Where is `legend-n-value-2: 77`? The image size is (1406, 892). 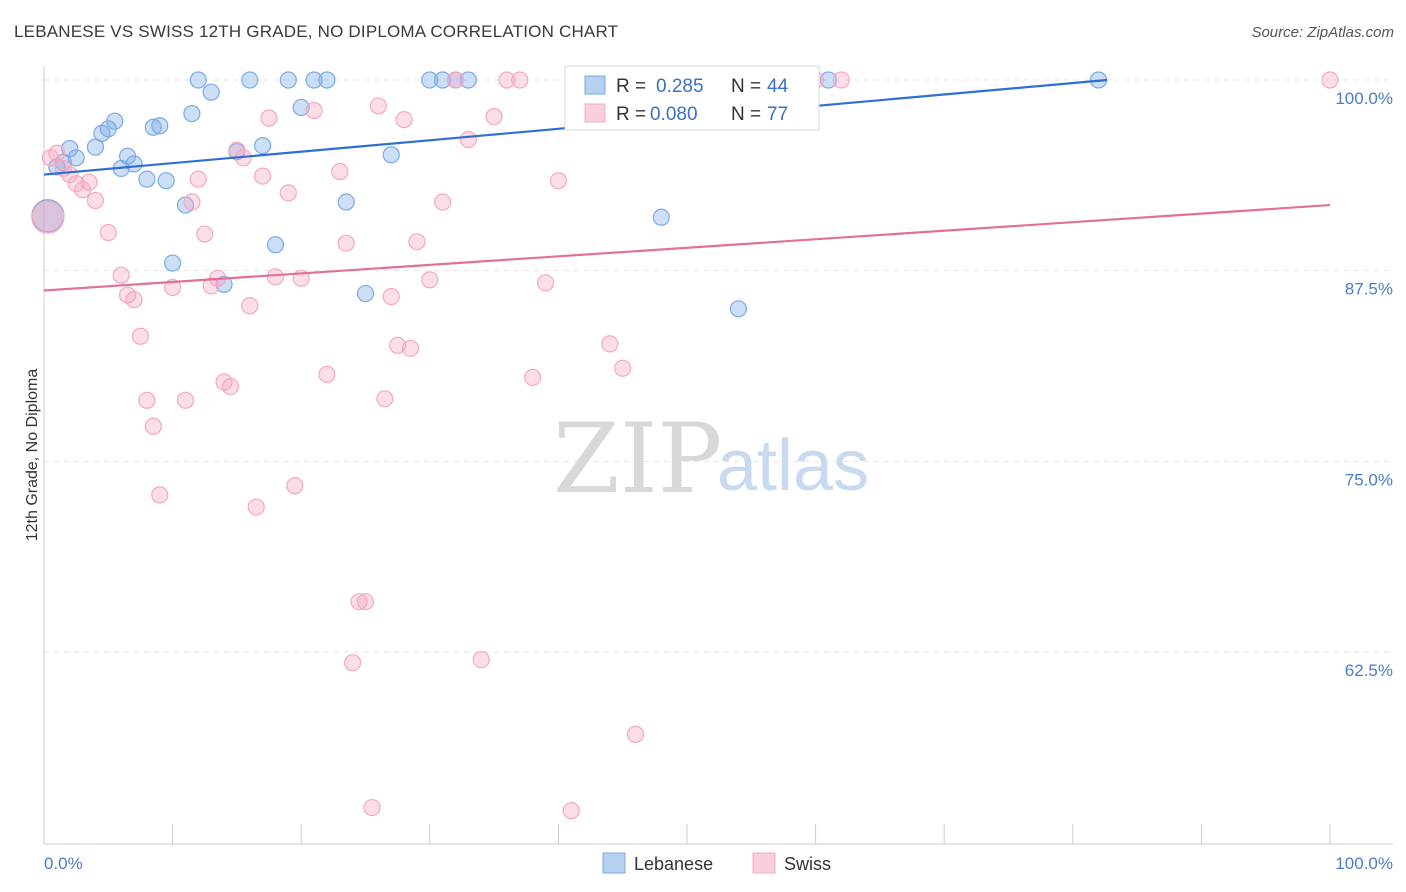 legend-n-value-2: 77 is located at coordinates (777, 114).